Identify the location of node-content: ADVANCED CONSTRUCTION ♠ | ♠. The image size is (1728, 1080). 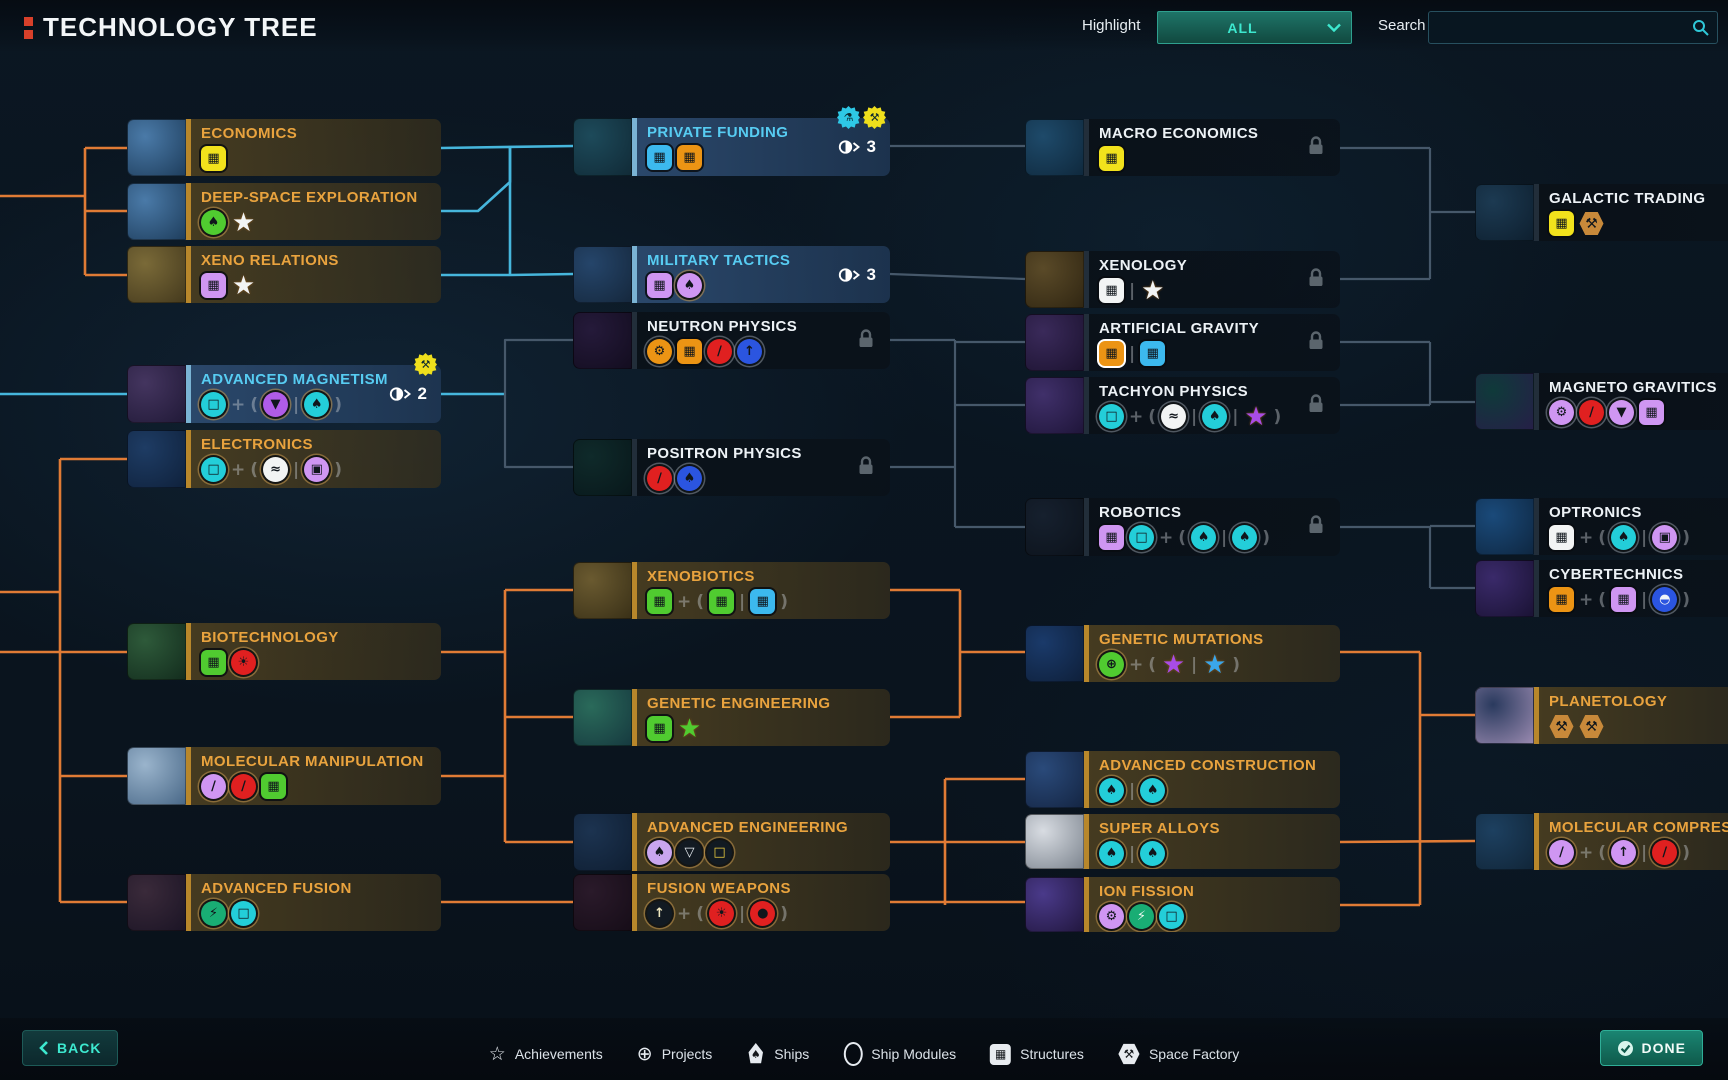
(1214, 779).